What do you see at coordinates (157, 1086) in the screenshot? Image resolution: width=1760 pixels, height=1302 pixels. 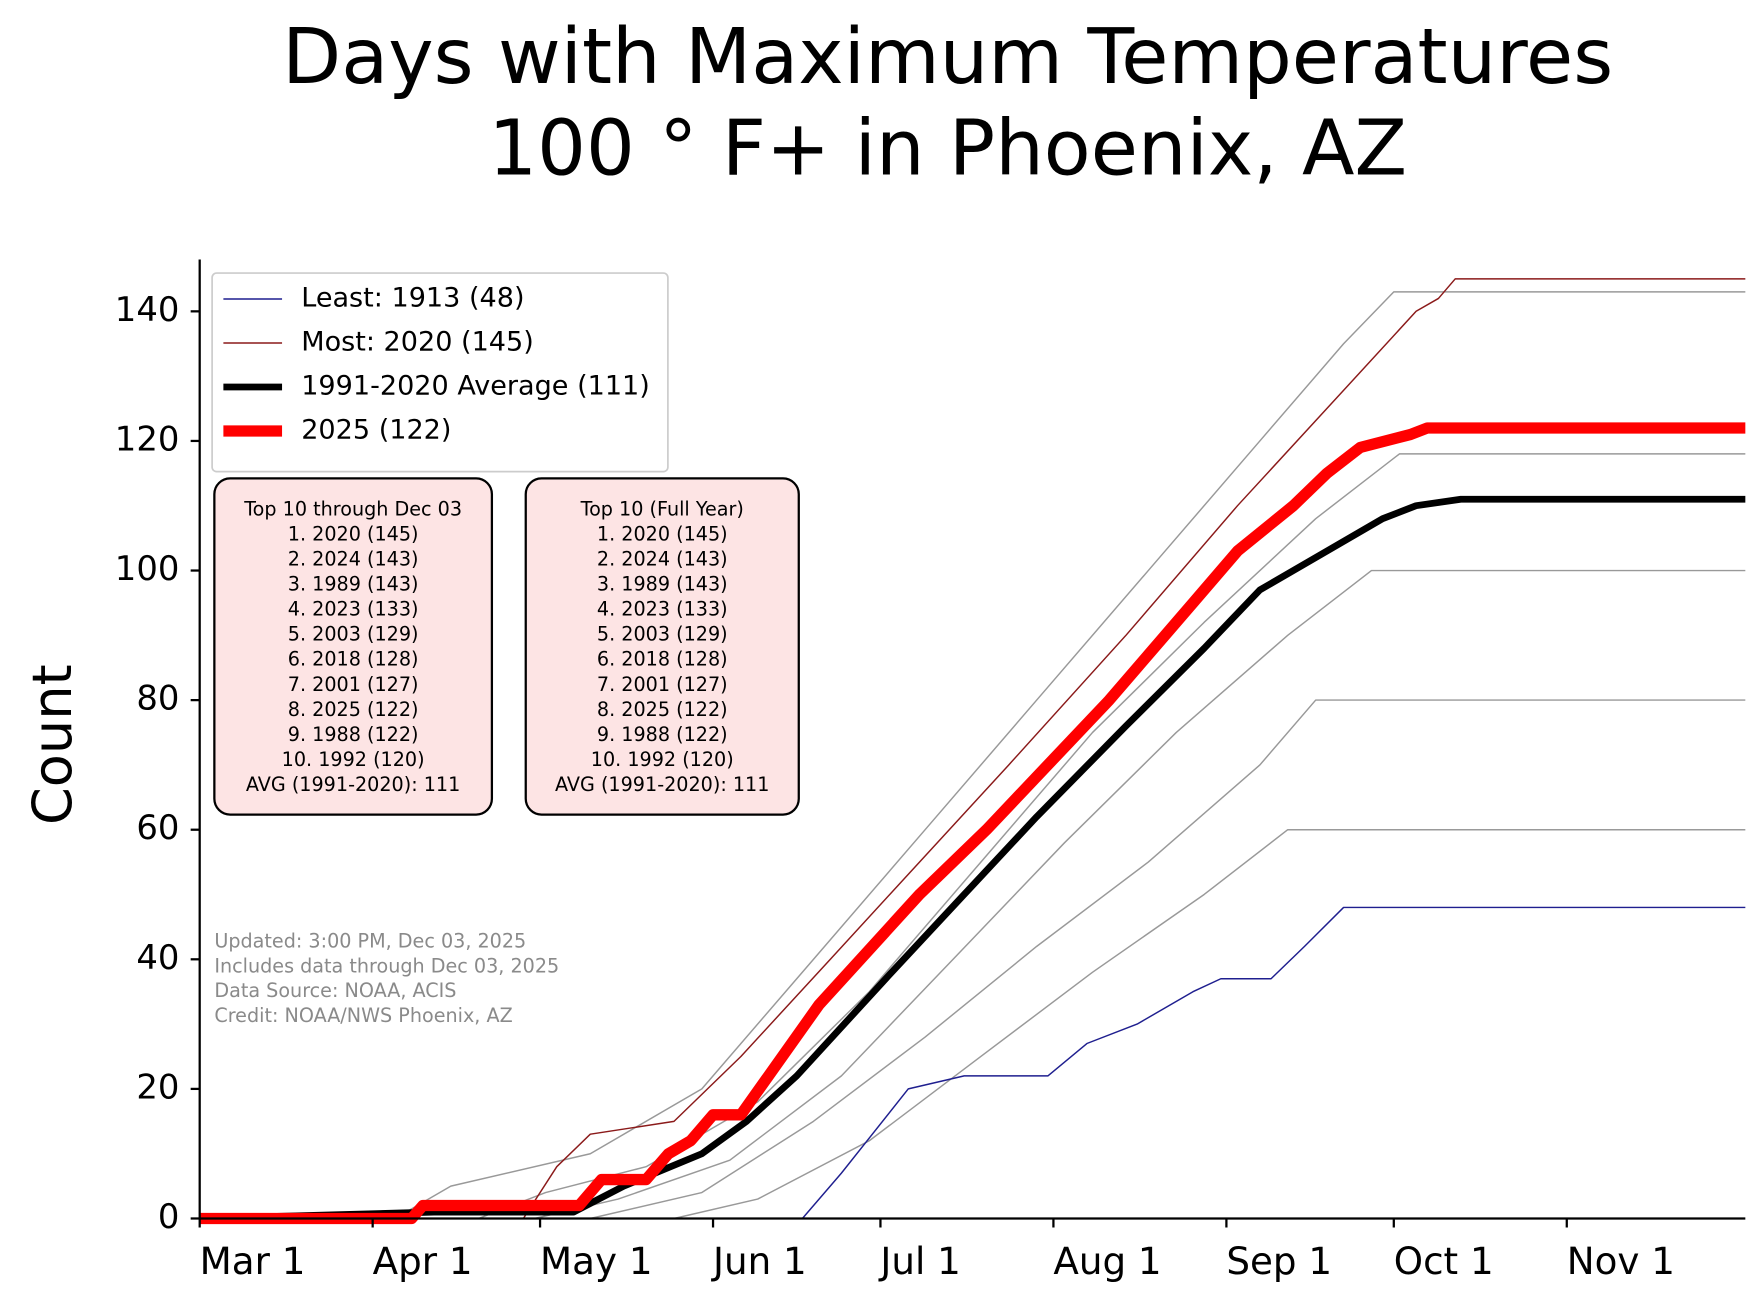 I see `y-tick-label: 20` at bounding box center [157, 1086].